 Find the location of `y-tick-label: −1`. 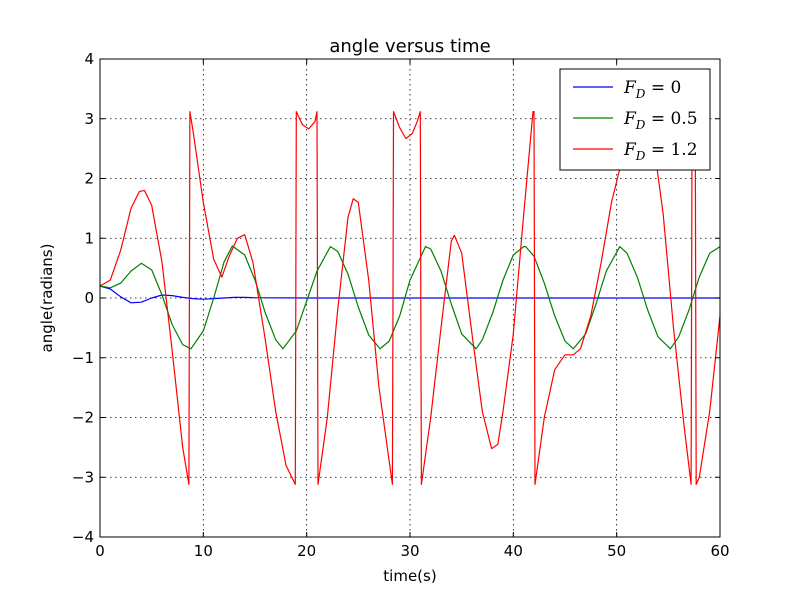

y-tick-label: −1 is located at coordinates (83, 358).